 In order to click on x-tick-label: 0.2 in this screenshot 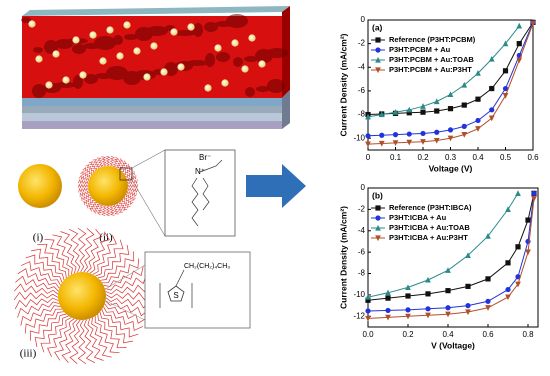, I will do `click(423, 157)`.